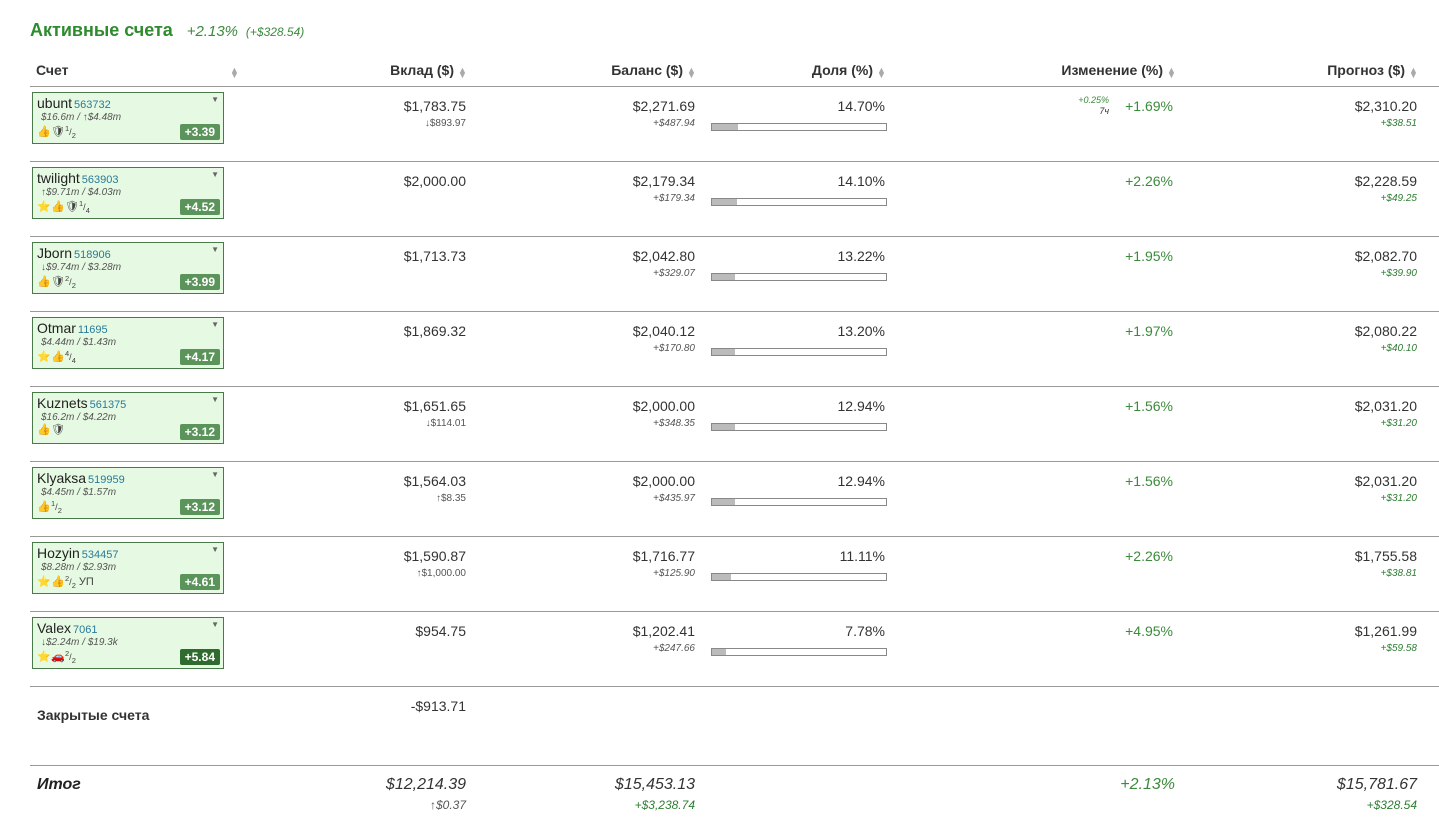 The width and height of the screenshot is (1439, 840). What do you see at coordinates (664, 631) in the screenshot?
I see `balance-value: $1,202.41` at bounding box center [664, 631].